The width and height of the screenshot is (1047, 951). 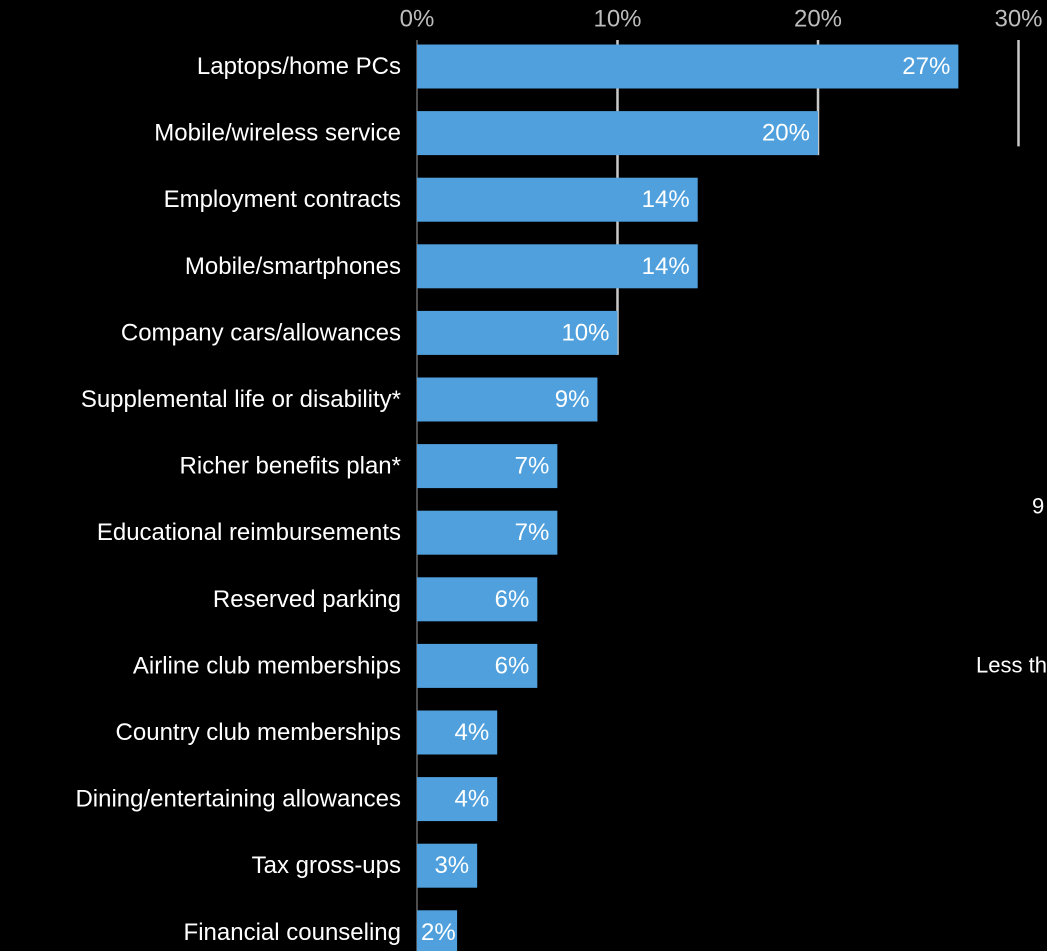 I want to click on category-label: Richer benefits plan*, so click(x=290, y=466).